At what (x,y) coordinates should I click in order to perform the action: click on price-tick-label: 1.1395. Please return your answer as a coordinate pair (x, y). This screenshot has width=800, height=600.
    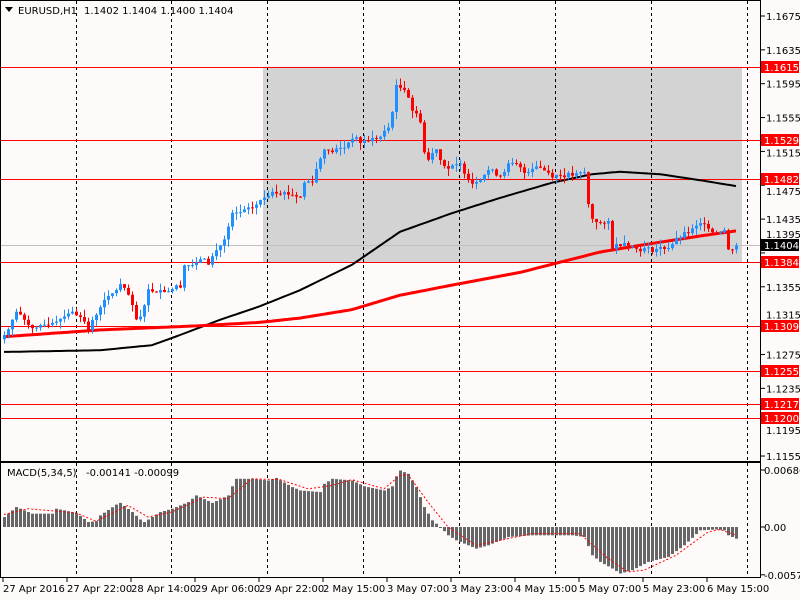
    Looking at the image, I should click on (783, 235).